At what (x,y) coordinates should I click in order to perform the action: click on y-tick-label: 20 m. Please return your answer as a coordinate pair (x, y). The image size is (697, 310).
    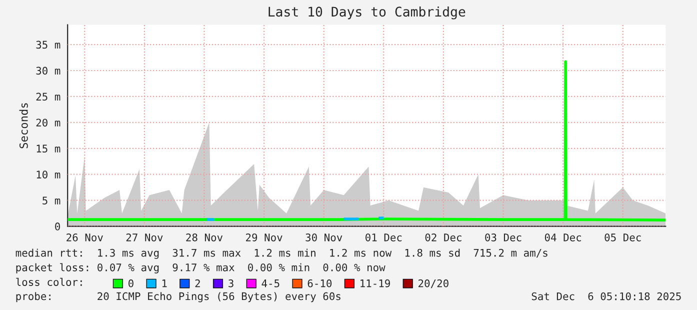
    Looking at the image, I should click on (48, 122).